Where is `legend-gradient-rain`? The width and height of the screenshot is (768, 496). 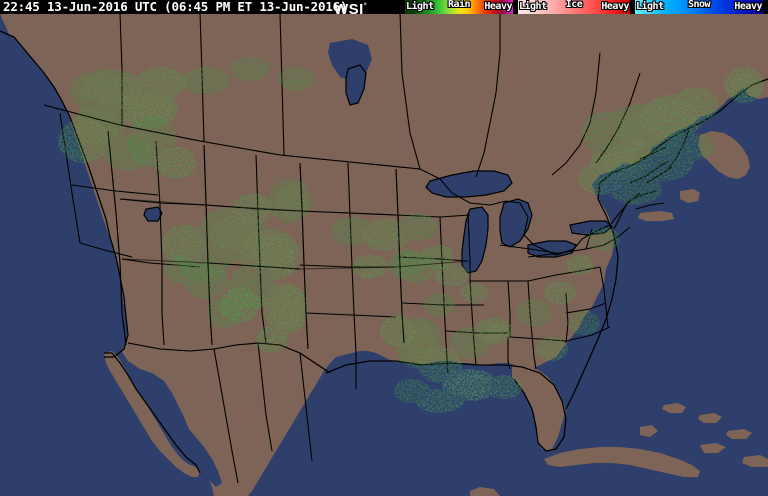 legend-gradient-rain is located at coordinates (459, 7).